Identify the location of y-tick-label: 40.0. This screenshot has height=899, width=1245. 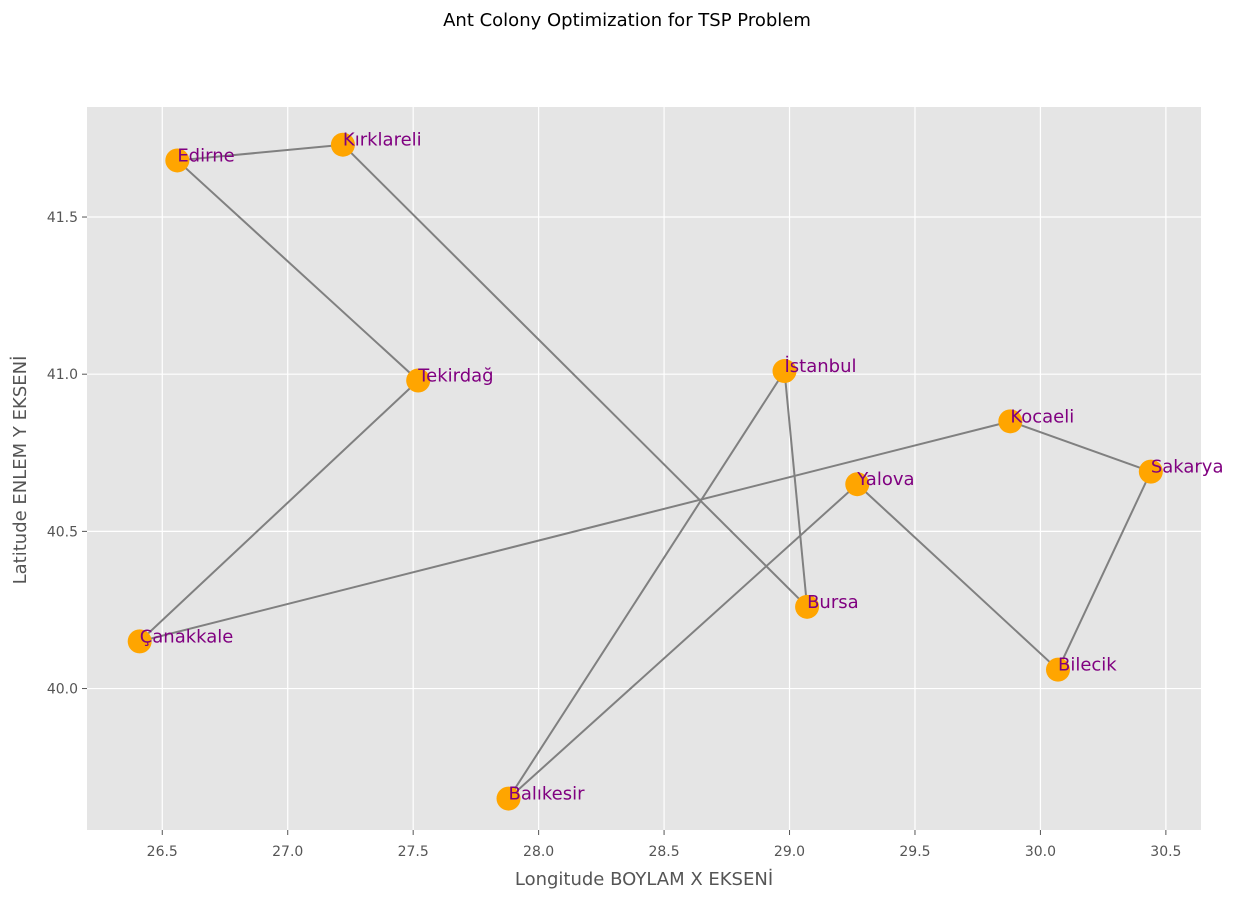
(62, 690).